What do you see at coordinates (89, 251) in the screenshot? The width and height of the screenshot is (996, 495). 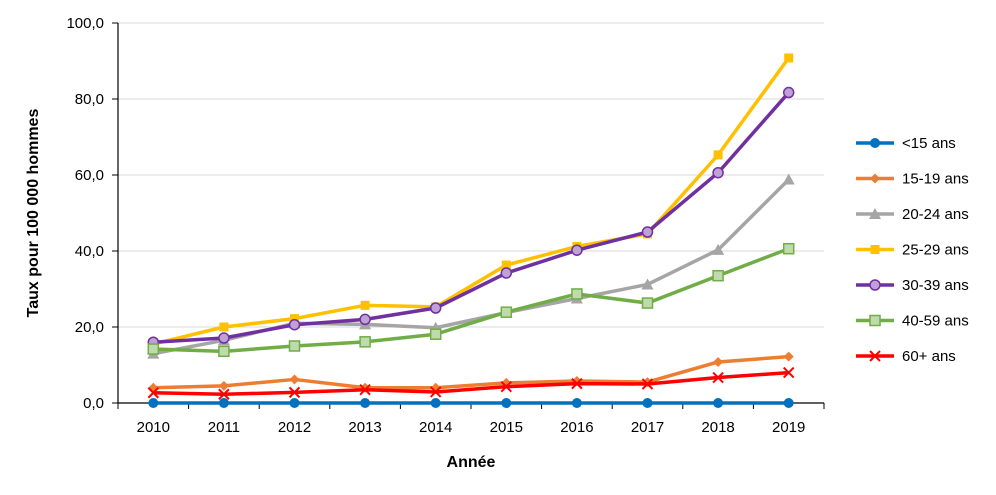 I see `y-tick-label: 40,0` at bounding box center [89, 251].